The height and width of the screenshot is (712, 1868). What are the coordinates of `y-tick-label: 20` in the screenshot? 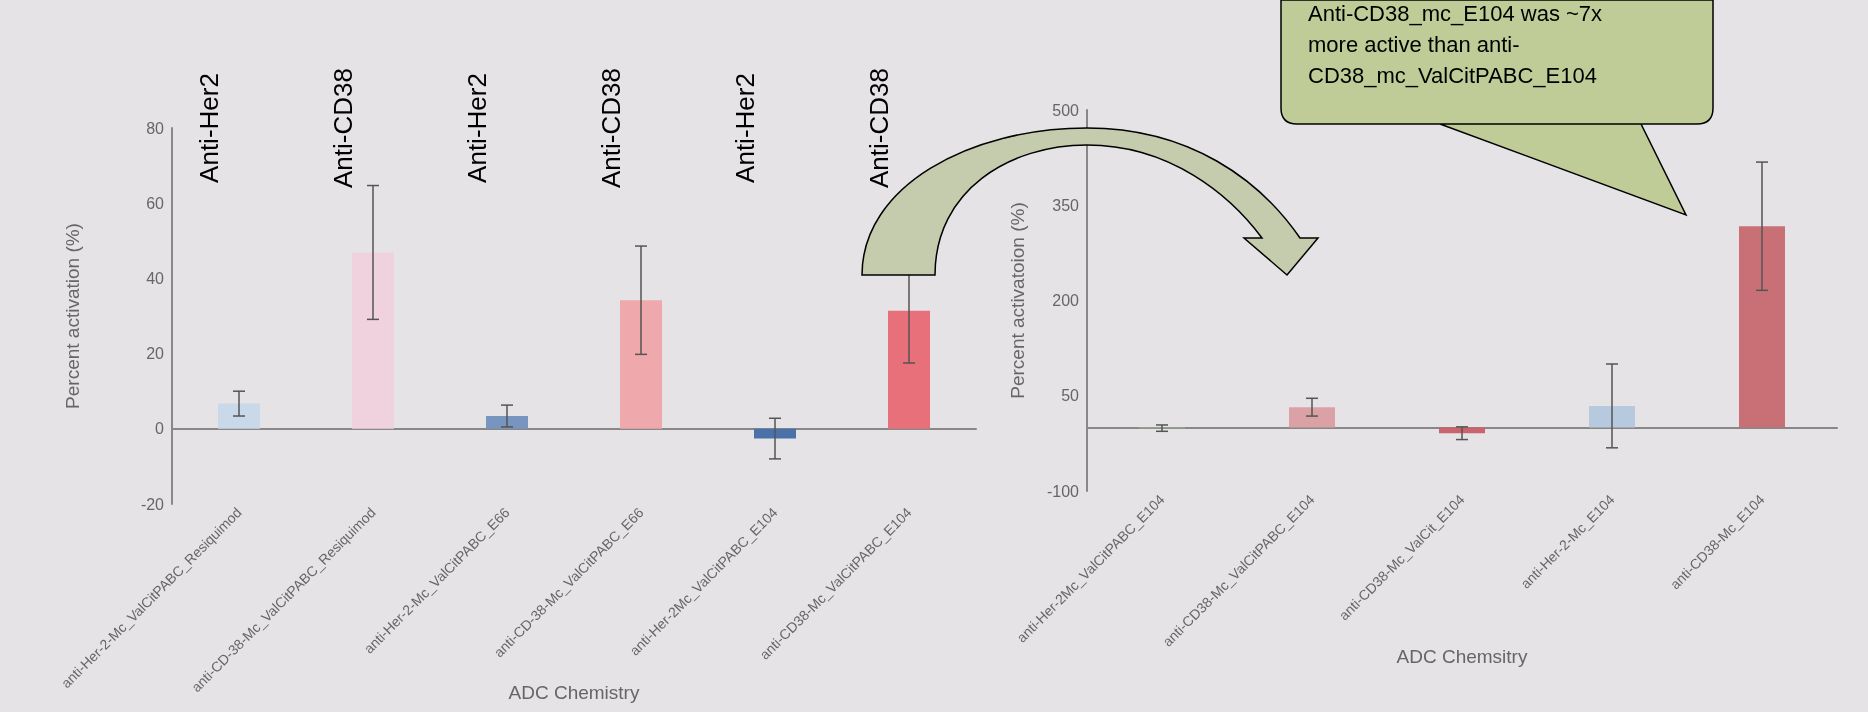 It's located at (155, 354).